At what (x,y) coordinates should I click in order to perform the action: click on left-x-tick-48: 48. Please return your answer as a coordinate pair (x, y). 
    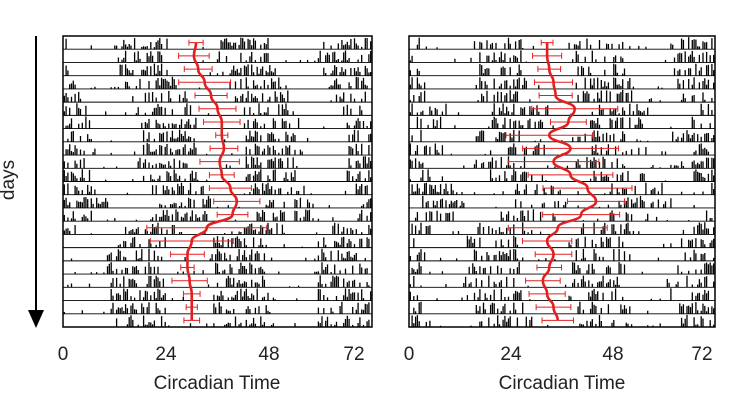
    Looking at the image, I should click on (268, 354).